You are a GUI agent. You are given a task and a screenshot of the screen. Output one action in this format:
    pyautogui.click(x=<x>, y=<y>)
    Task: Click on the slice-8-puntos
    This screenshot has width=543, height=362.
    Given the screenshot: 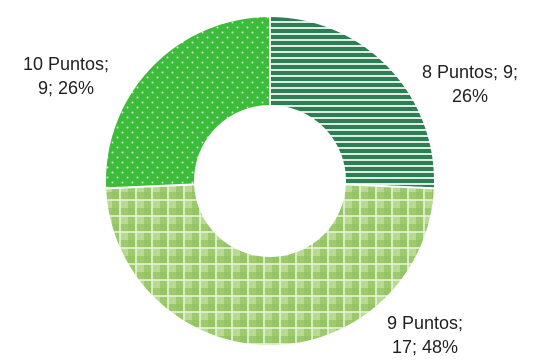 What is the action you would take?
    pyautogui.click(x=352, y=102)
    